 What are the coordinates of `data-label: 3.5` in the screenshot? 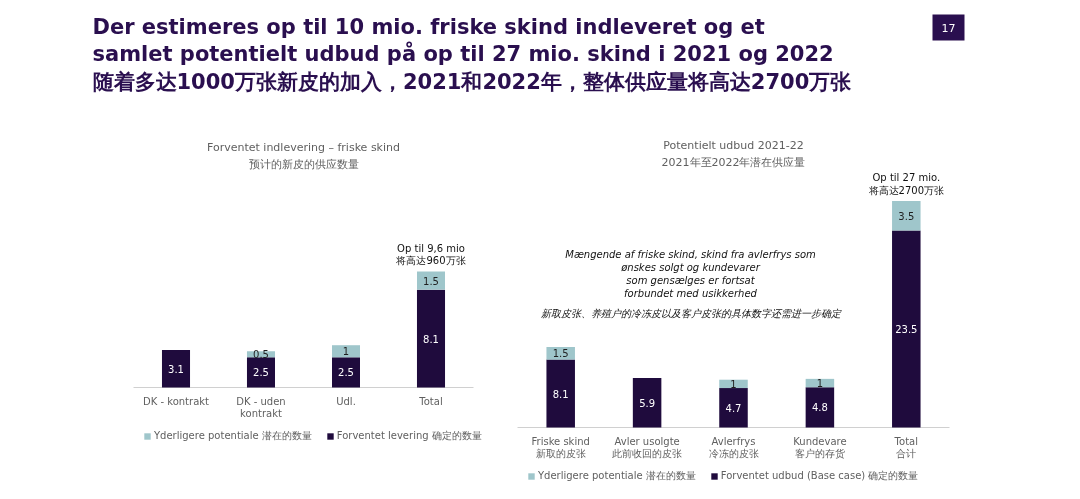 It's located at (906, 216).